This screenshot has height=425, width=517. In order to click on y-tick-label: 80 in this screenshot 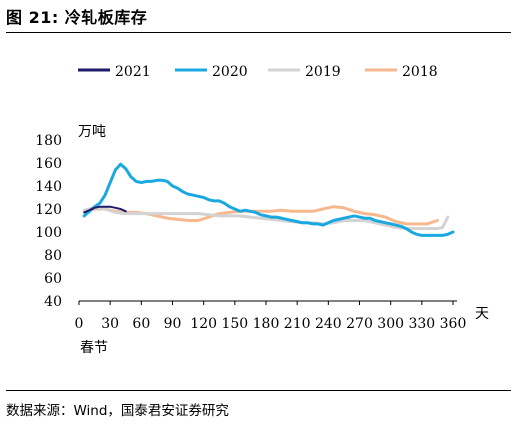, I will do `click(53, 256)`.